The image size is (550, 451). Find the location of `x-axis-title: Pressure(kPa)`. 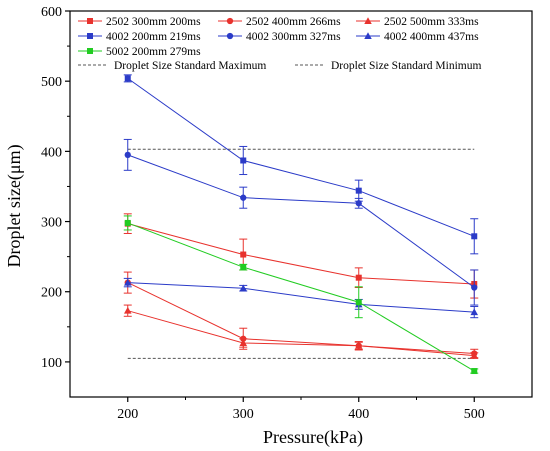

x-axis-title: Pressure(kPa) is located at coordinates (313, 437).